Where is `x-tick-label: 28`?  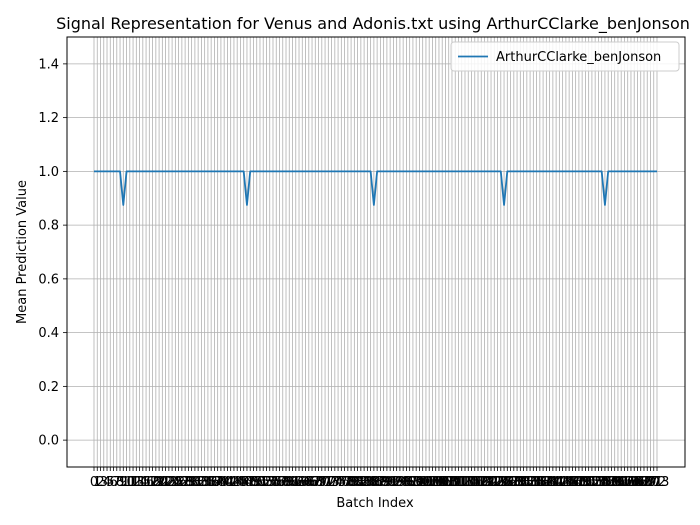
x-tick-label: 28 is located at coordinates (185, 482).